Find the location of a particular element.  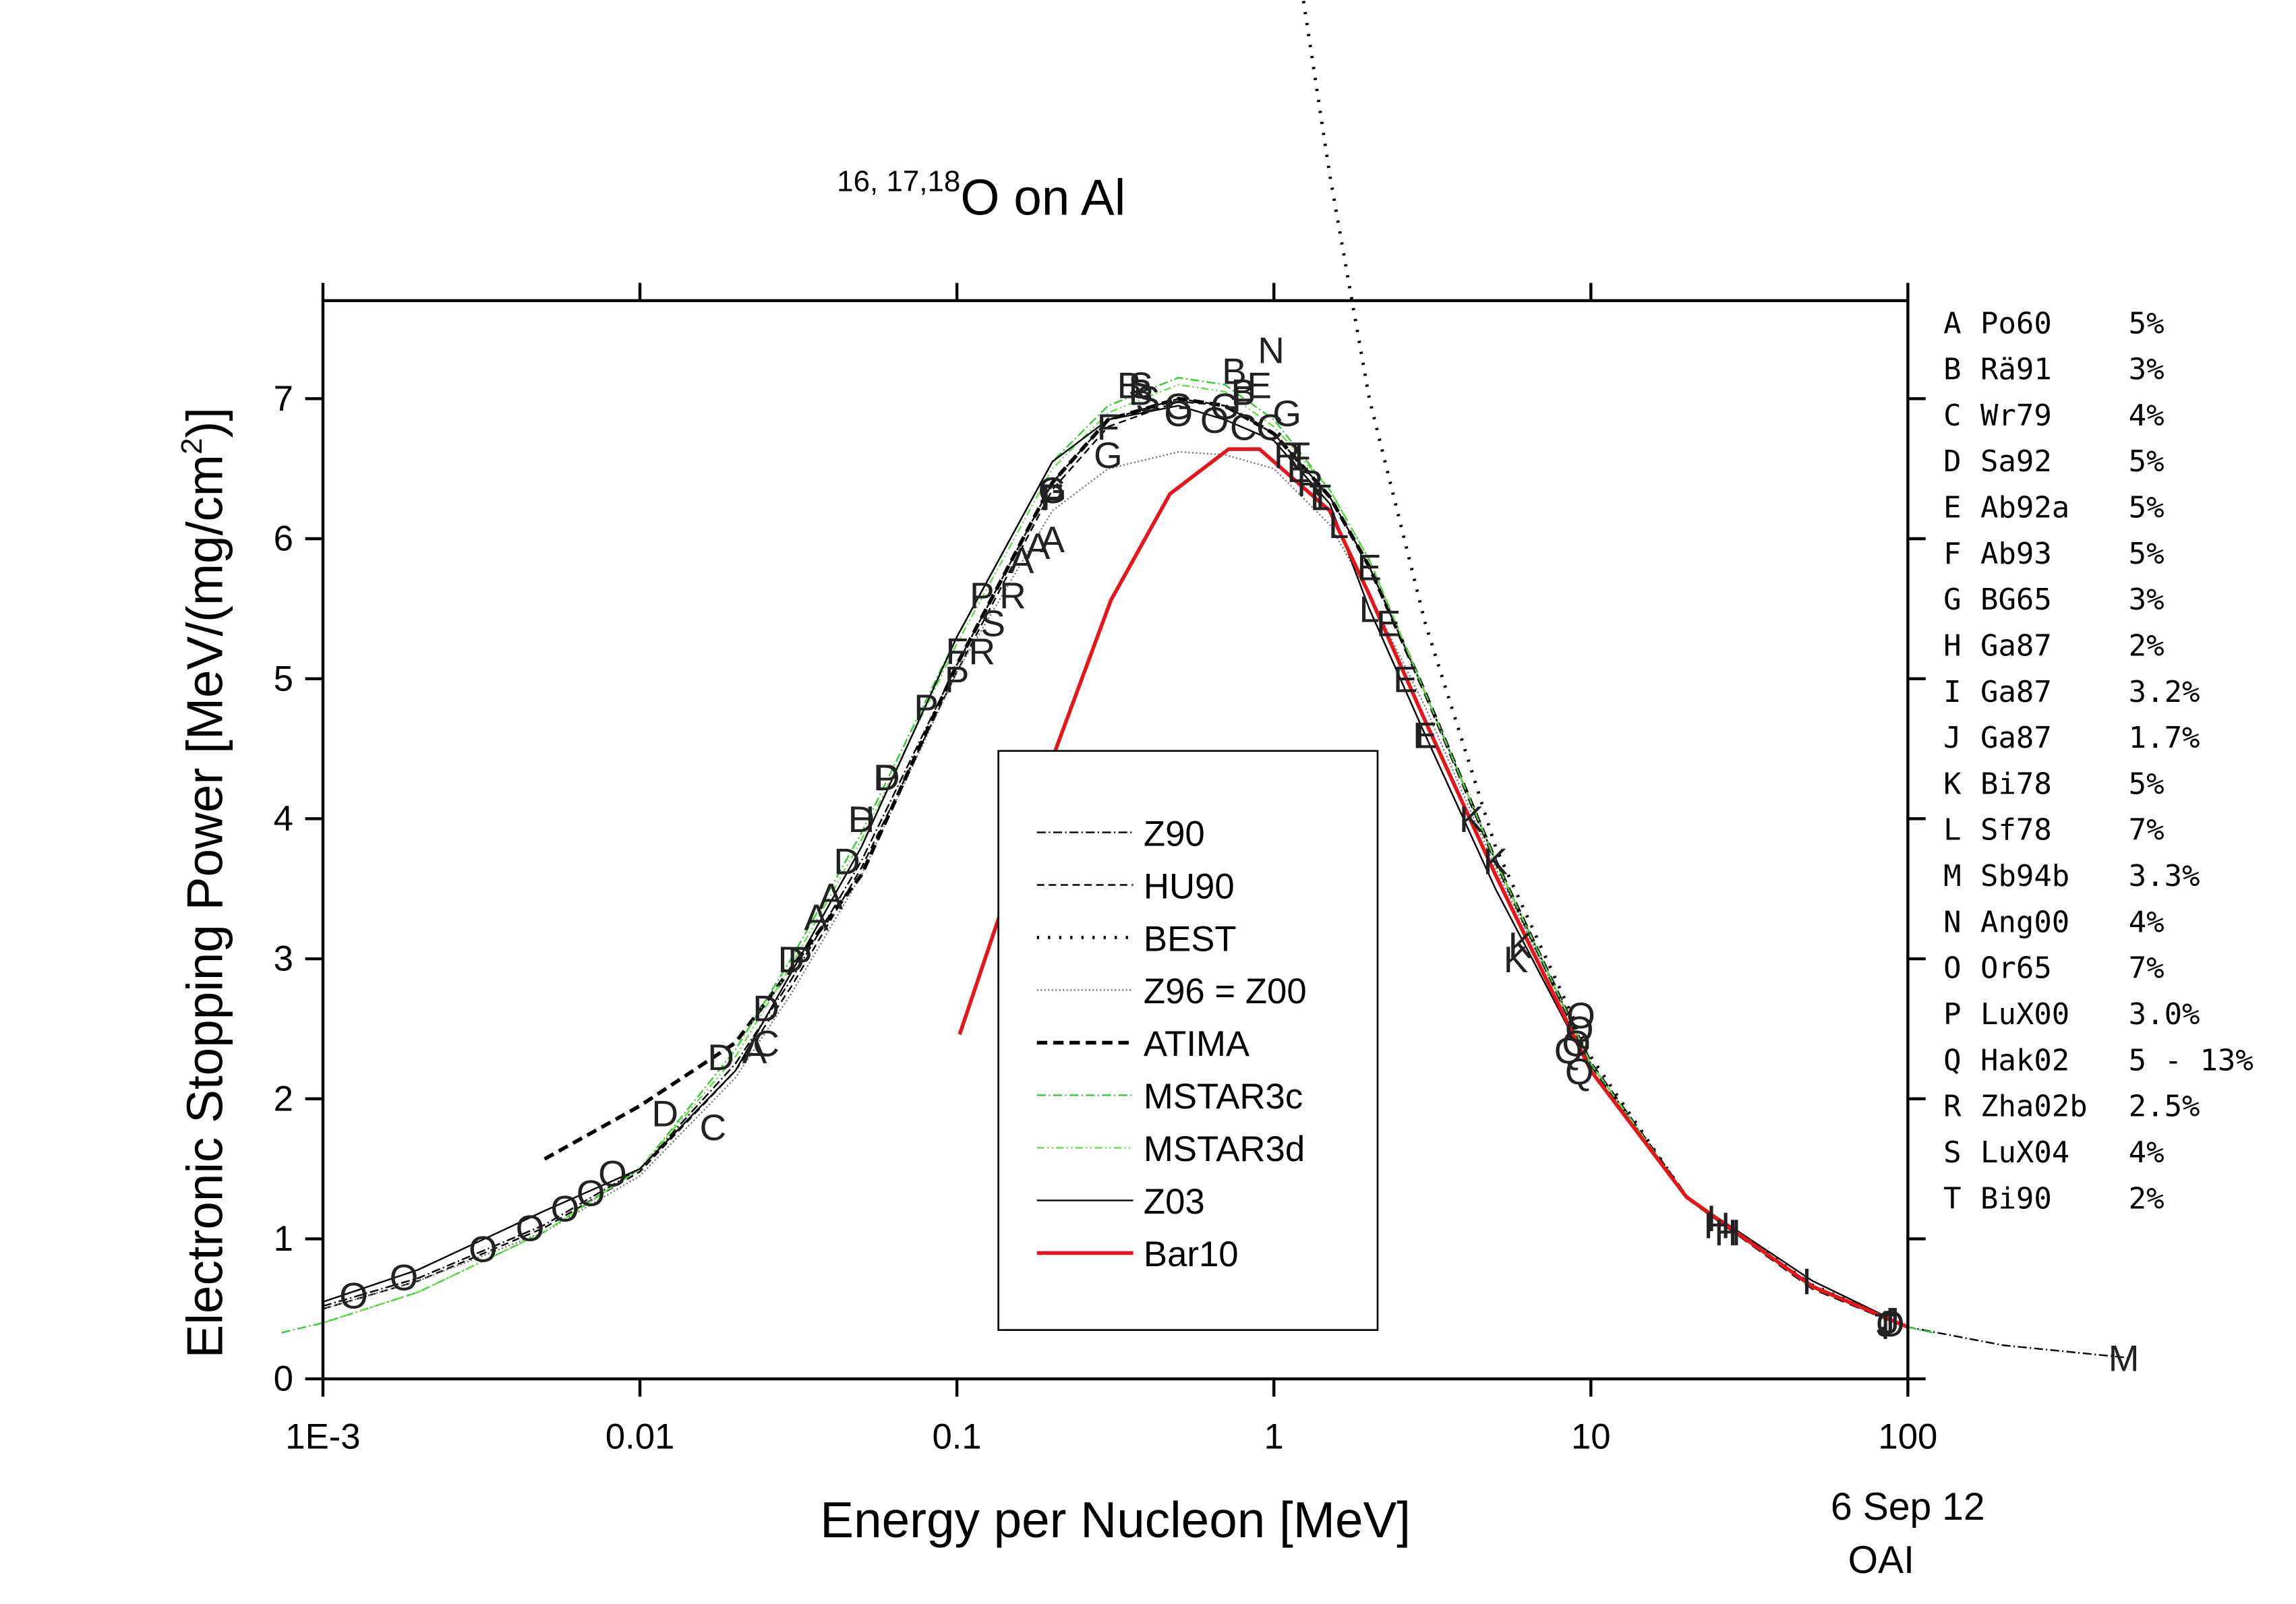

legend-ref: Rä91 is located at coordinates (2016, 370).